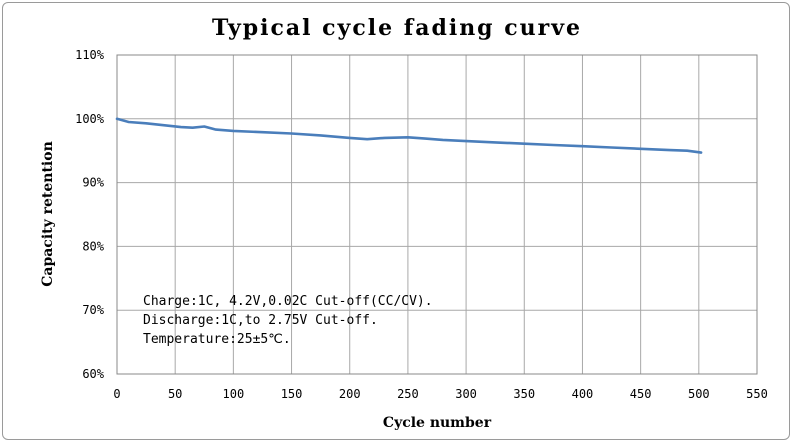  I want to click on annotation-charge: Charge:1C, 4.2V,0.02C Cut-off(CC/CV)., so click(288, 301).